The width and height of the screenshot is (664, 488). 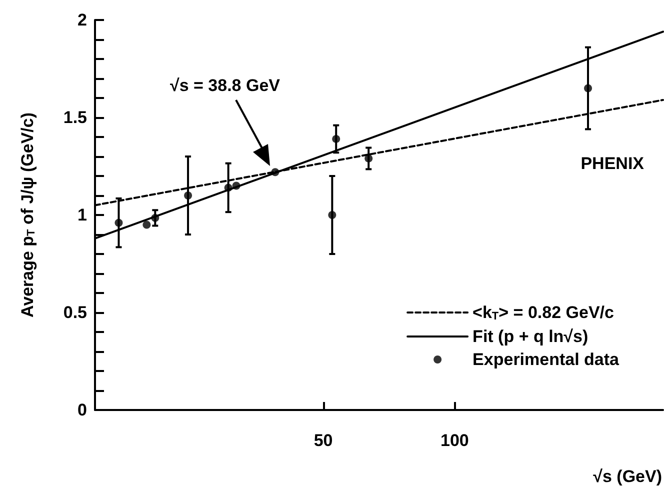 I want to click on x-tick-label: 100, so click(x=454, y=440).